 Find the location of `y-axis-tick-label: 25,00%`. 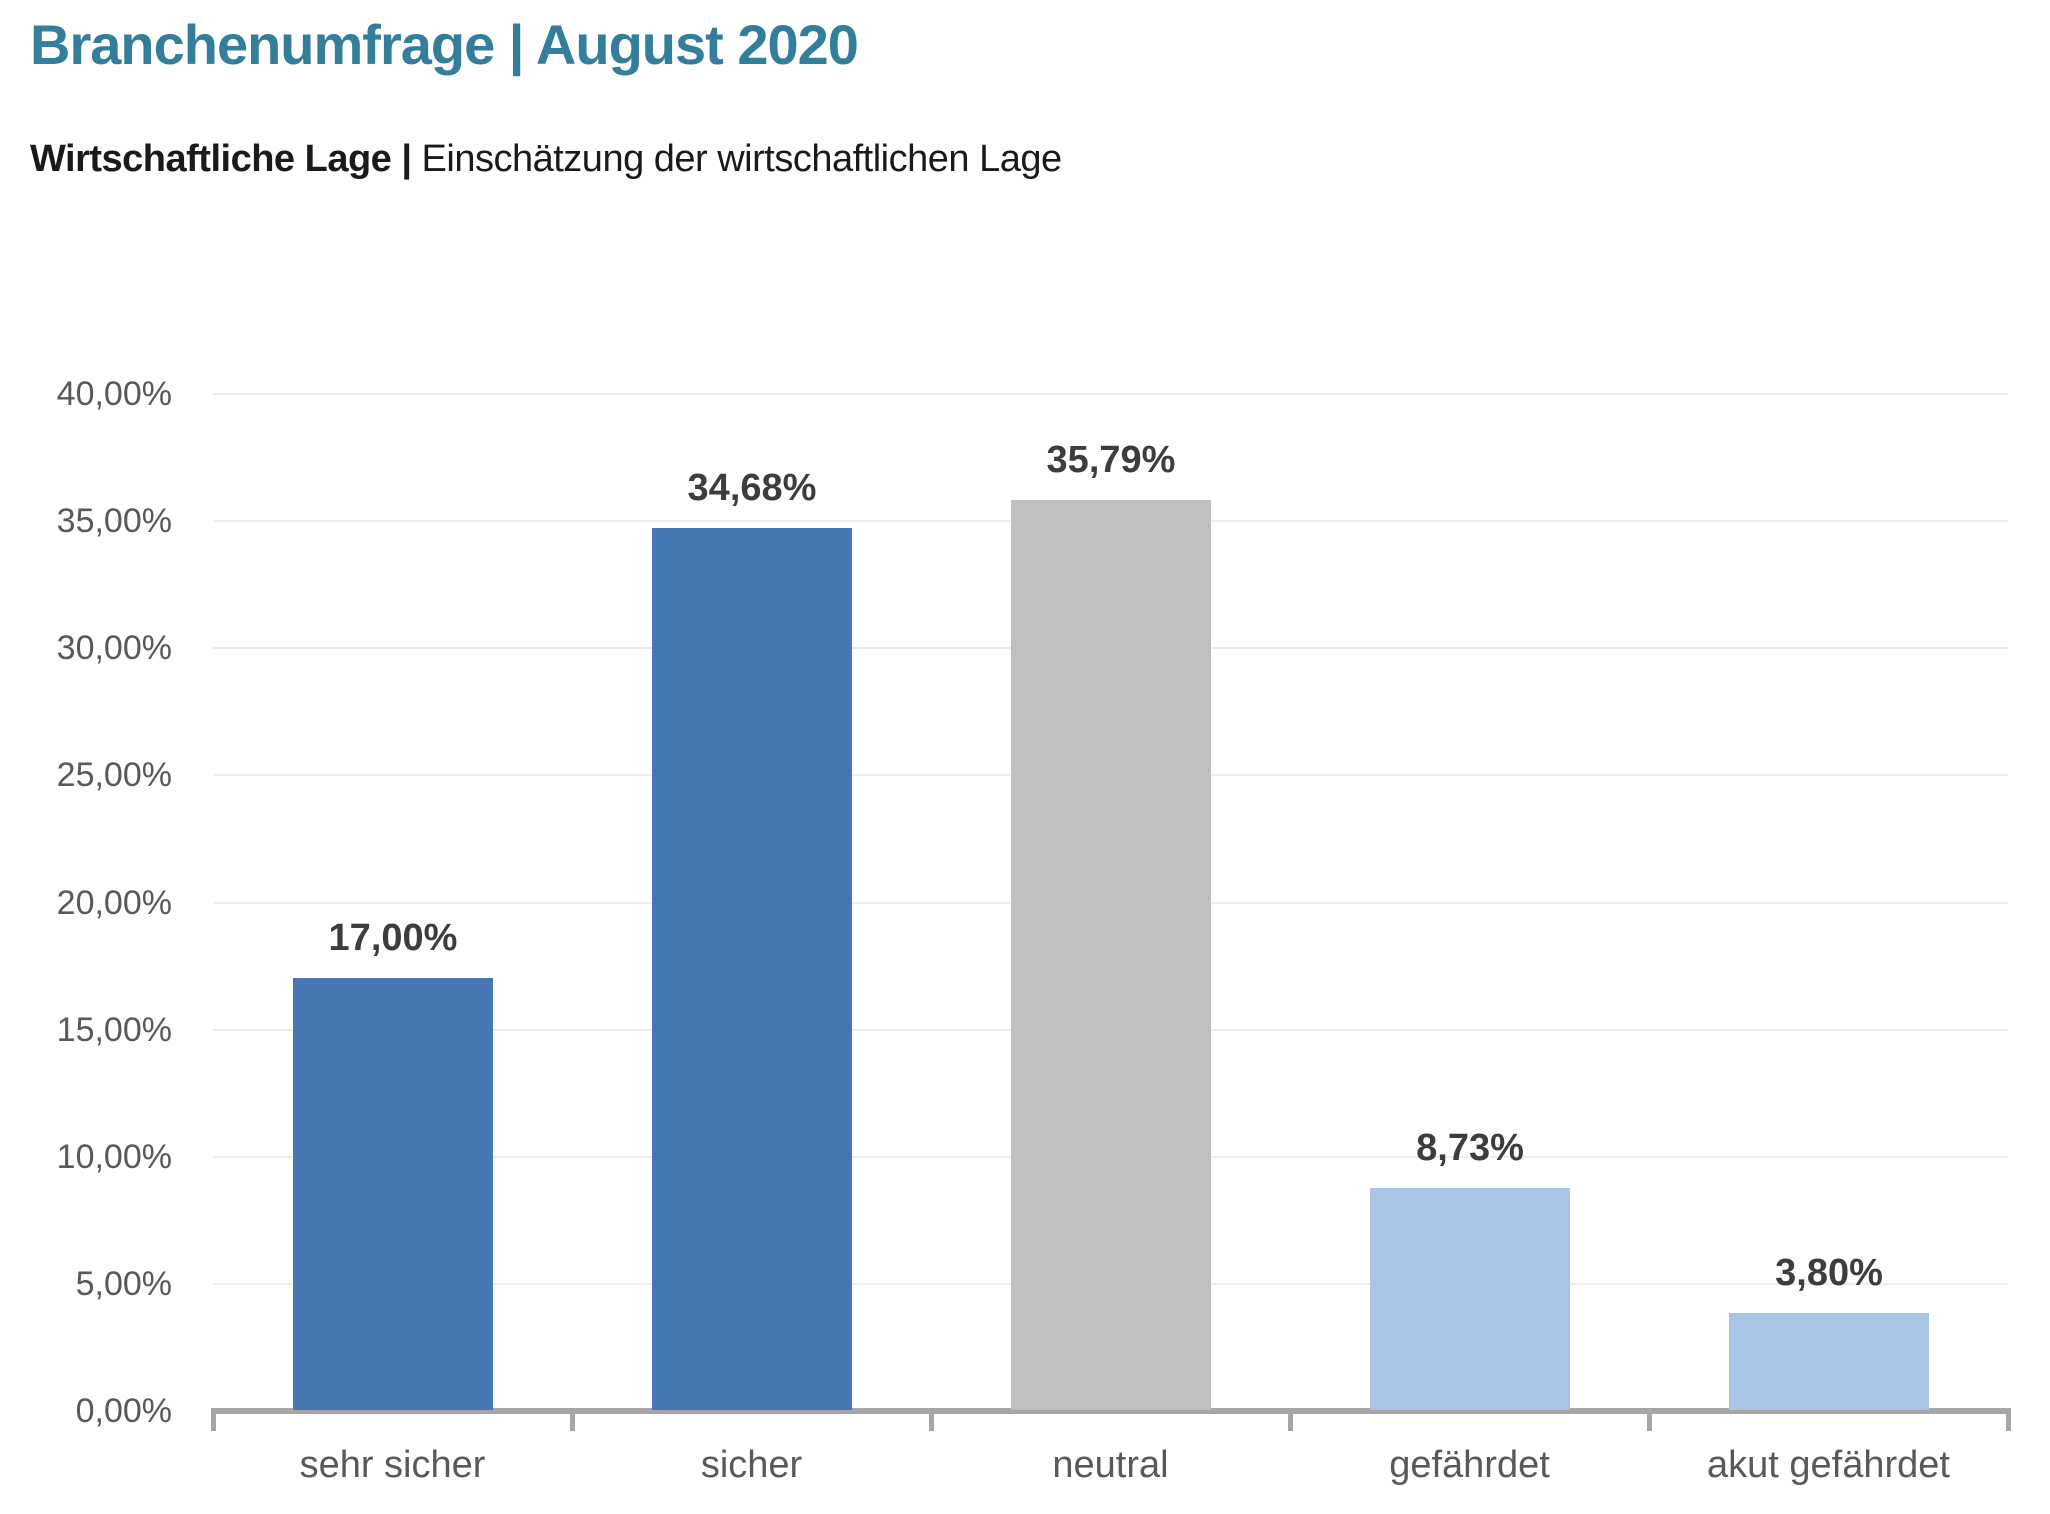

y-axis-tick-label: 25,00% is located at coordinates (114, 775).